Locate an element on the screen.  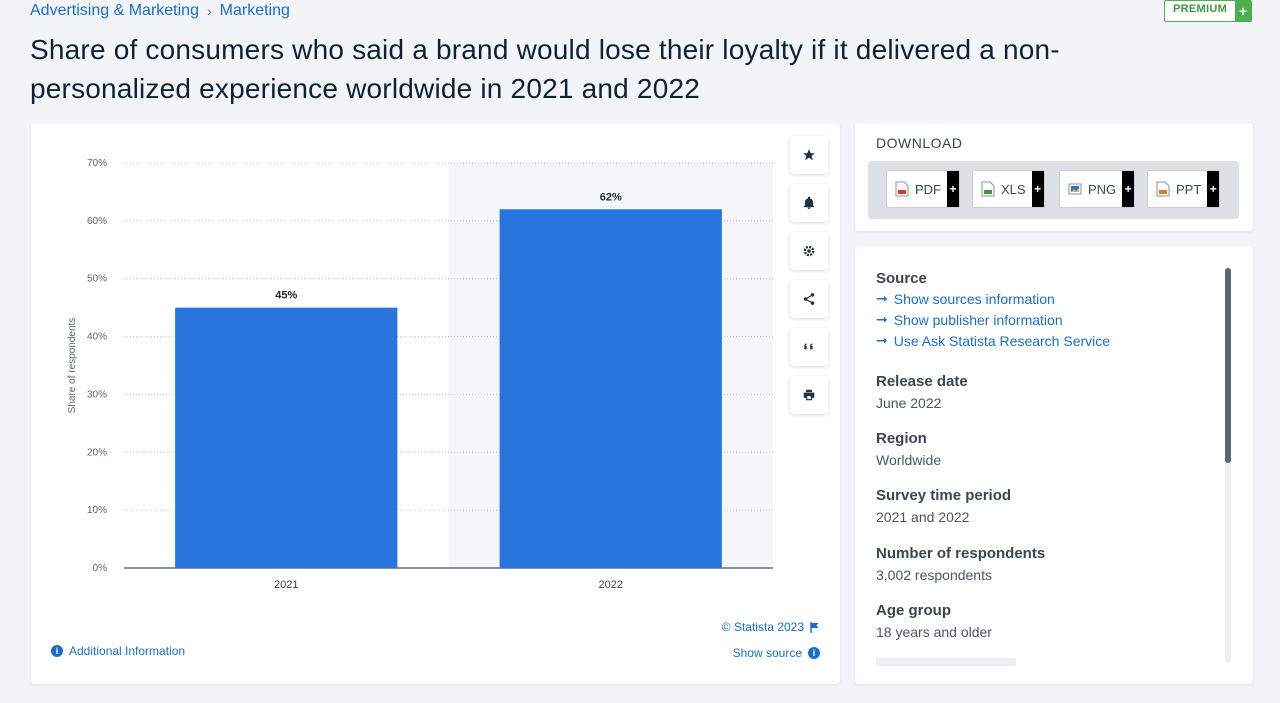
bar-value-label: 62% is located at coordinates (611, 197).